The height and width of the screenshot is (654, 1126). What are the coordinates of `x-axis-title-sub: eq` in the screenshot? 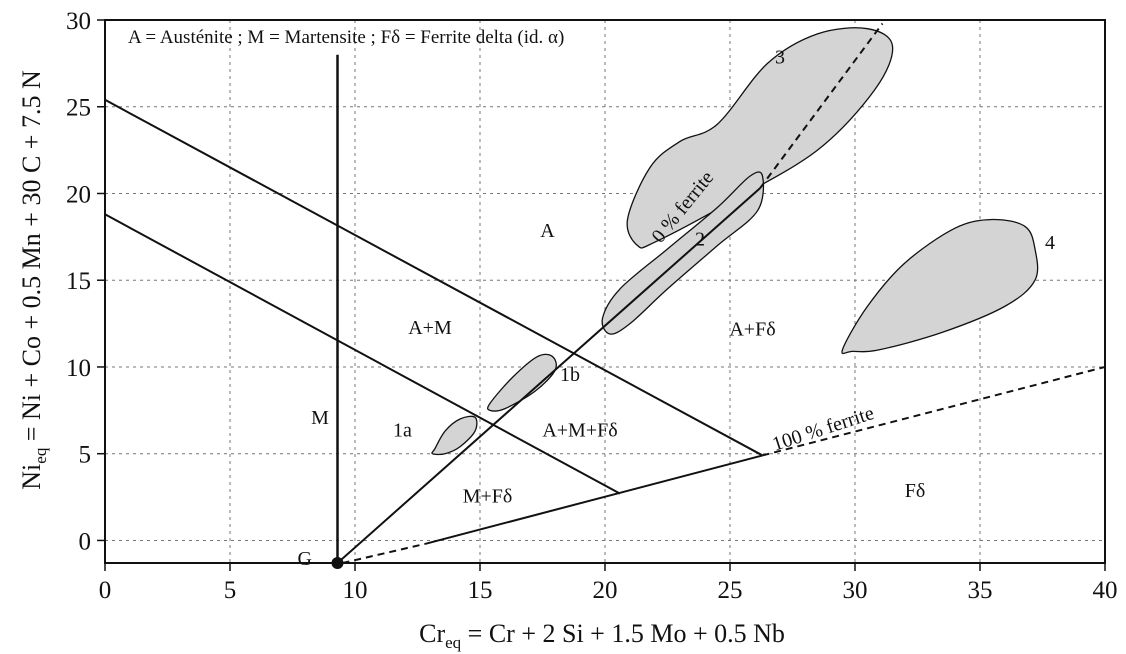 It's located at (453, 642).